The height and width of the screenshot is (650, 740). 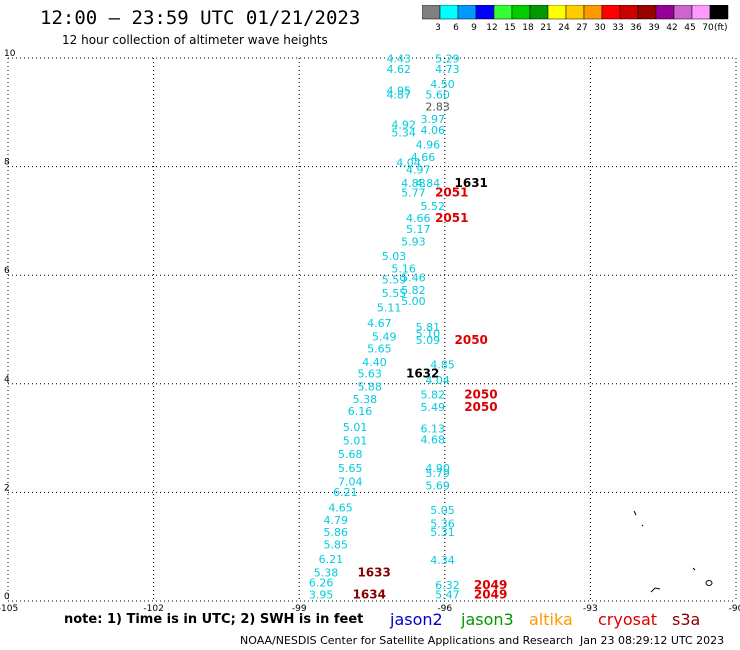 I want to click on wave-height-label: 5.03, so click(x=394, y=256).